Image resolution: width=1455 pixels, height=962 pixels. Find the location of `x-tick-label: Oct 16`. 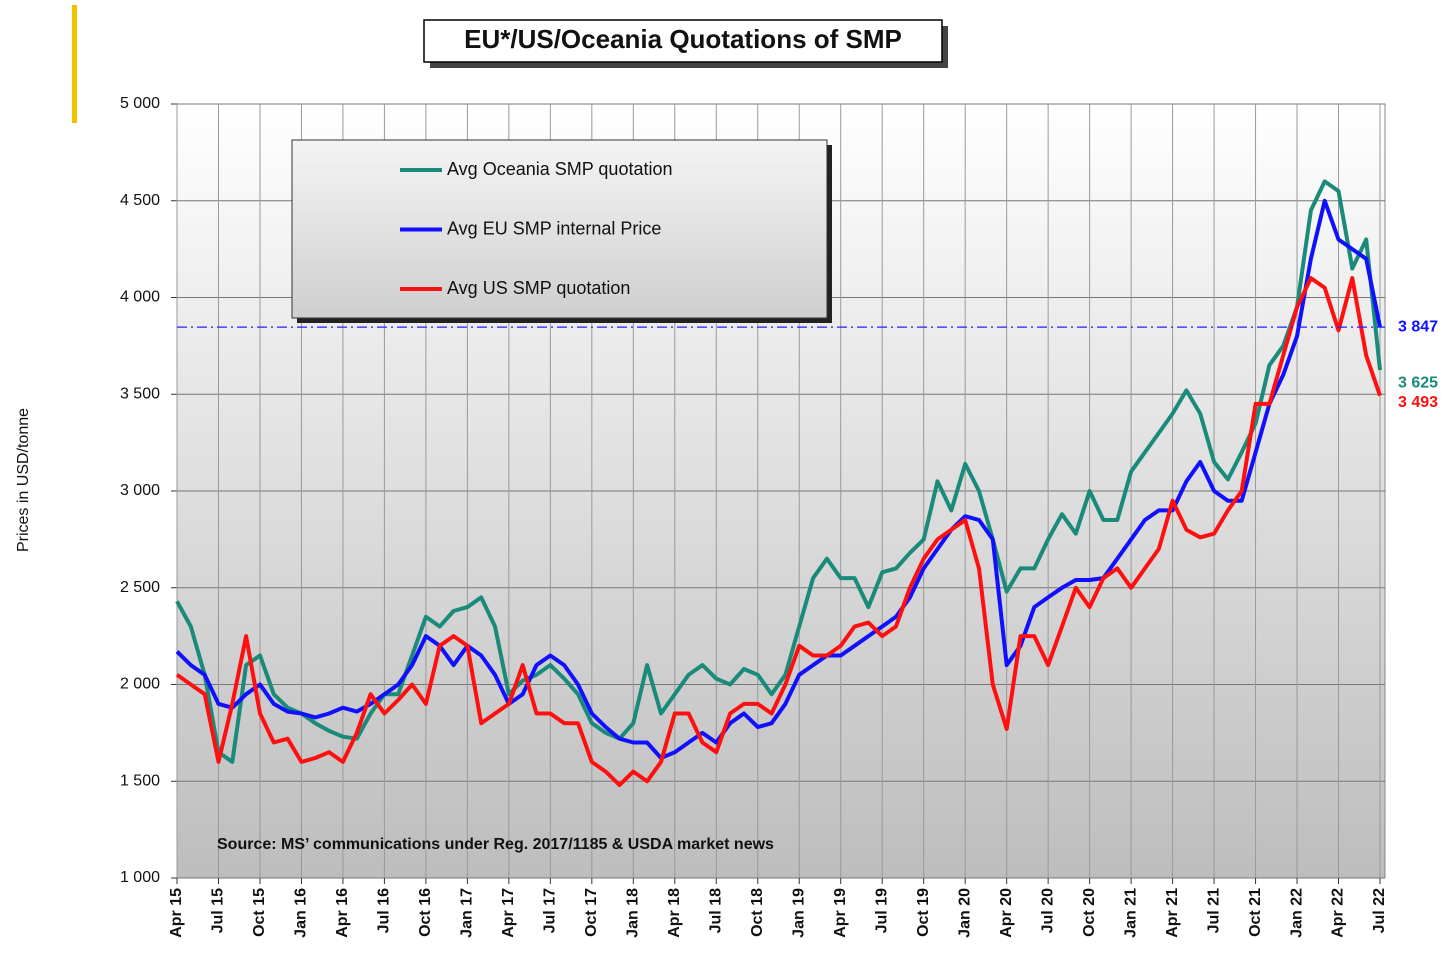

x-tick-label: Oct 16 is located at coordinates (425, 912).